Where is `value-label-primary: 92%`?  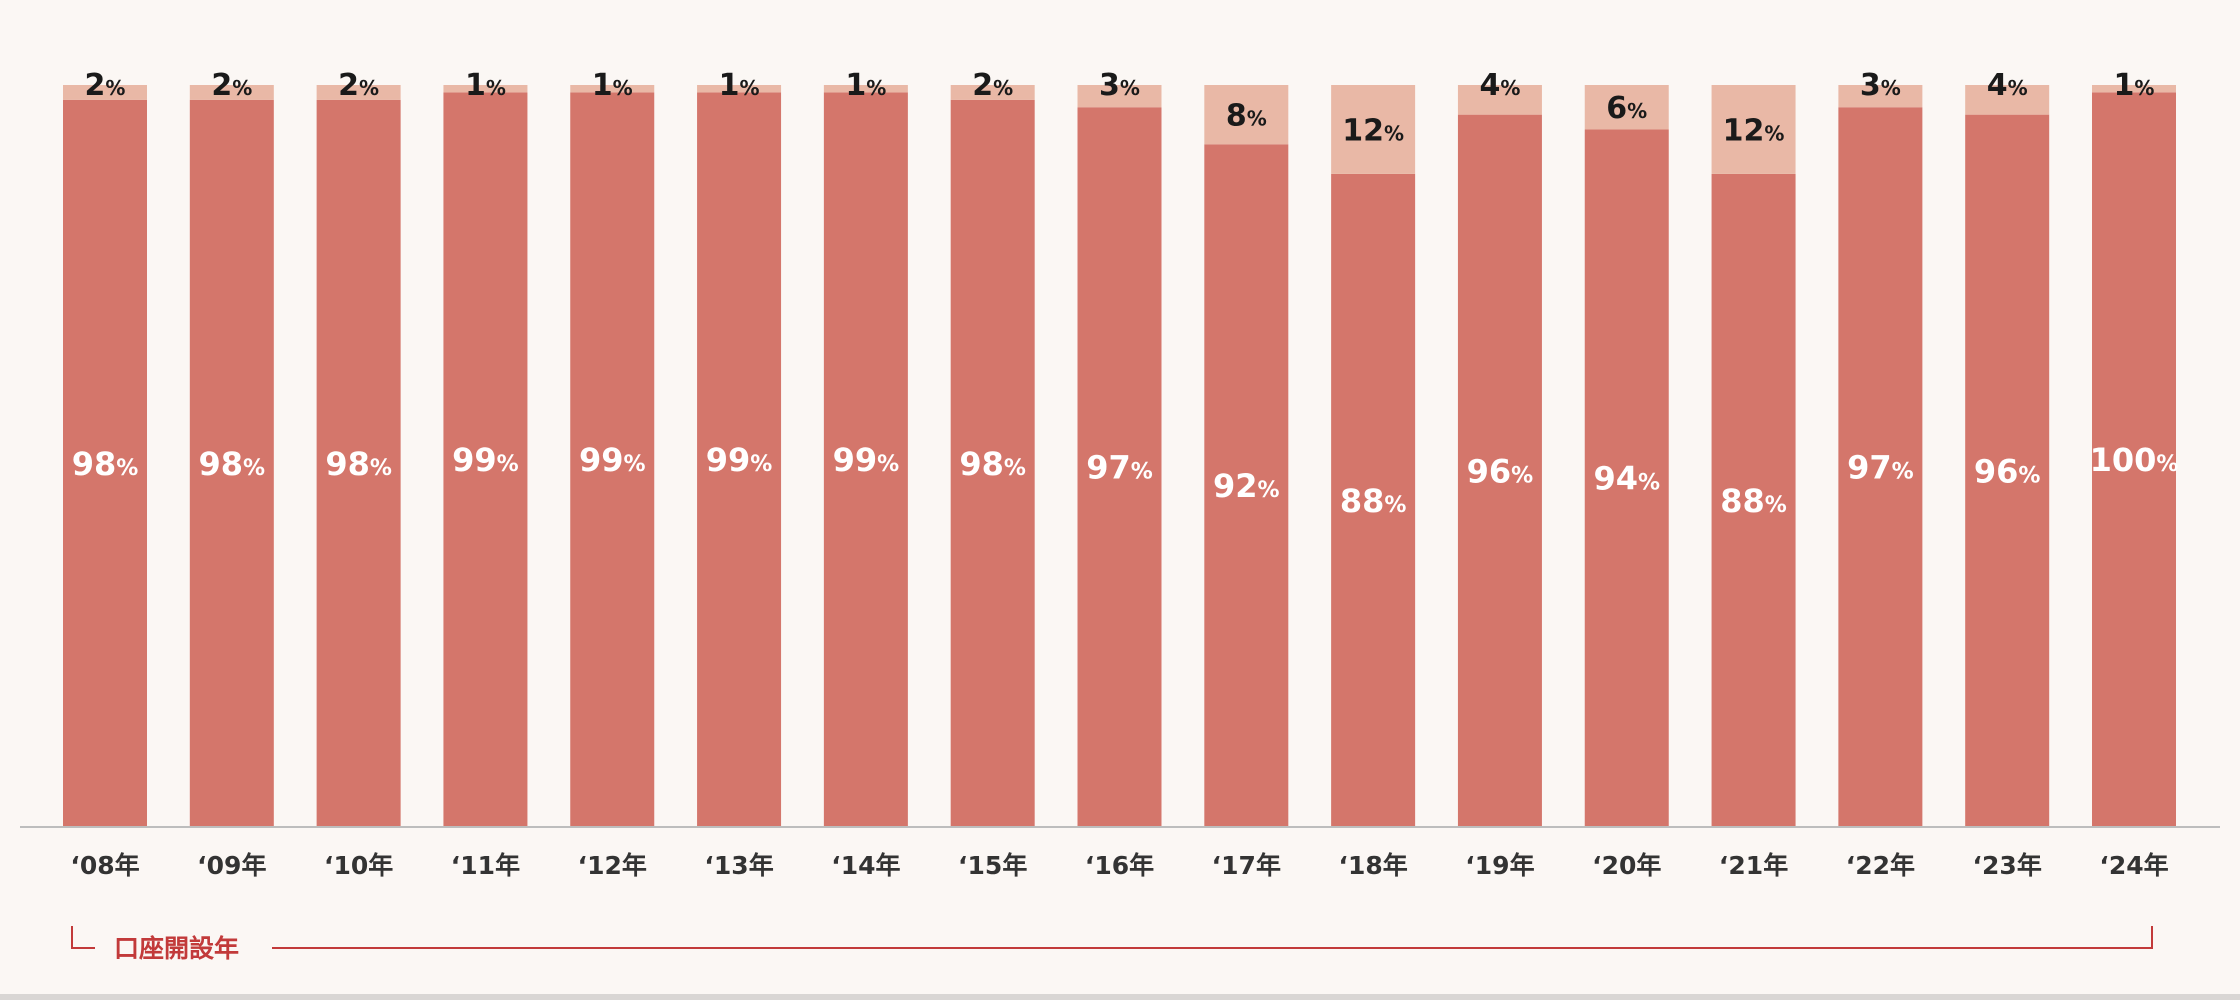 value-label-primary: 92% is located at coordinates (1246, 486).